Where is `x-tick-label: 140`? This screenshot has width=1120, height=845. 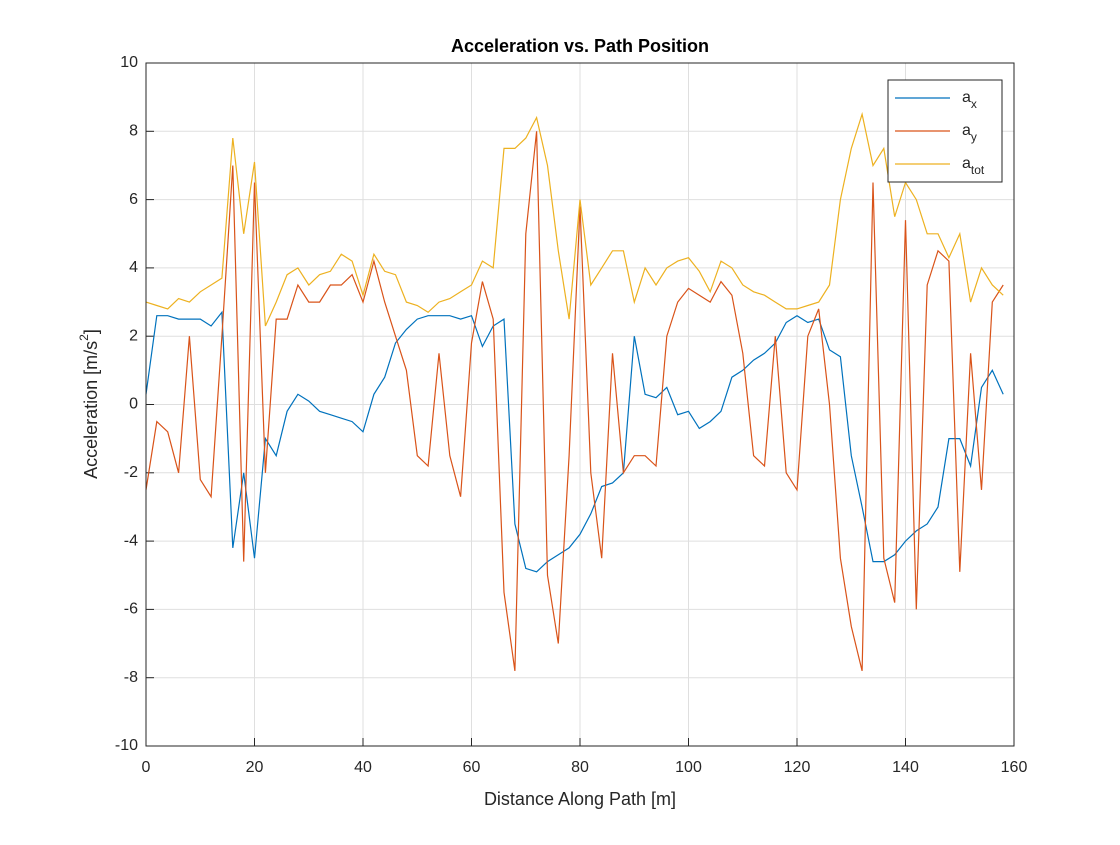
x-tick-label: 140 is located at coordinates (905, 767).